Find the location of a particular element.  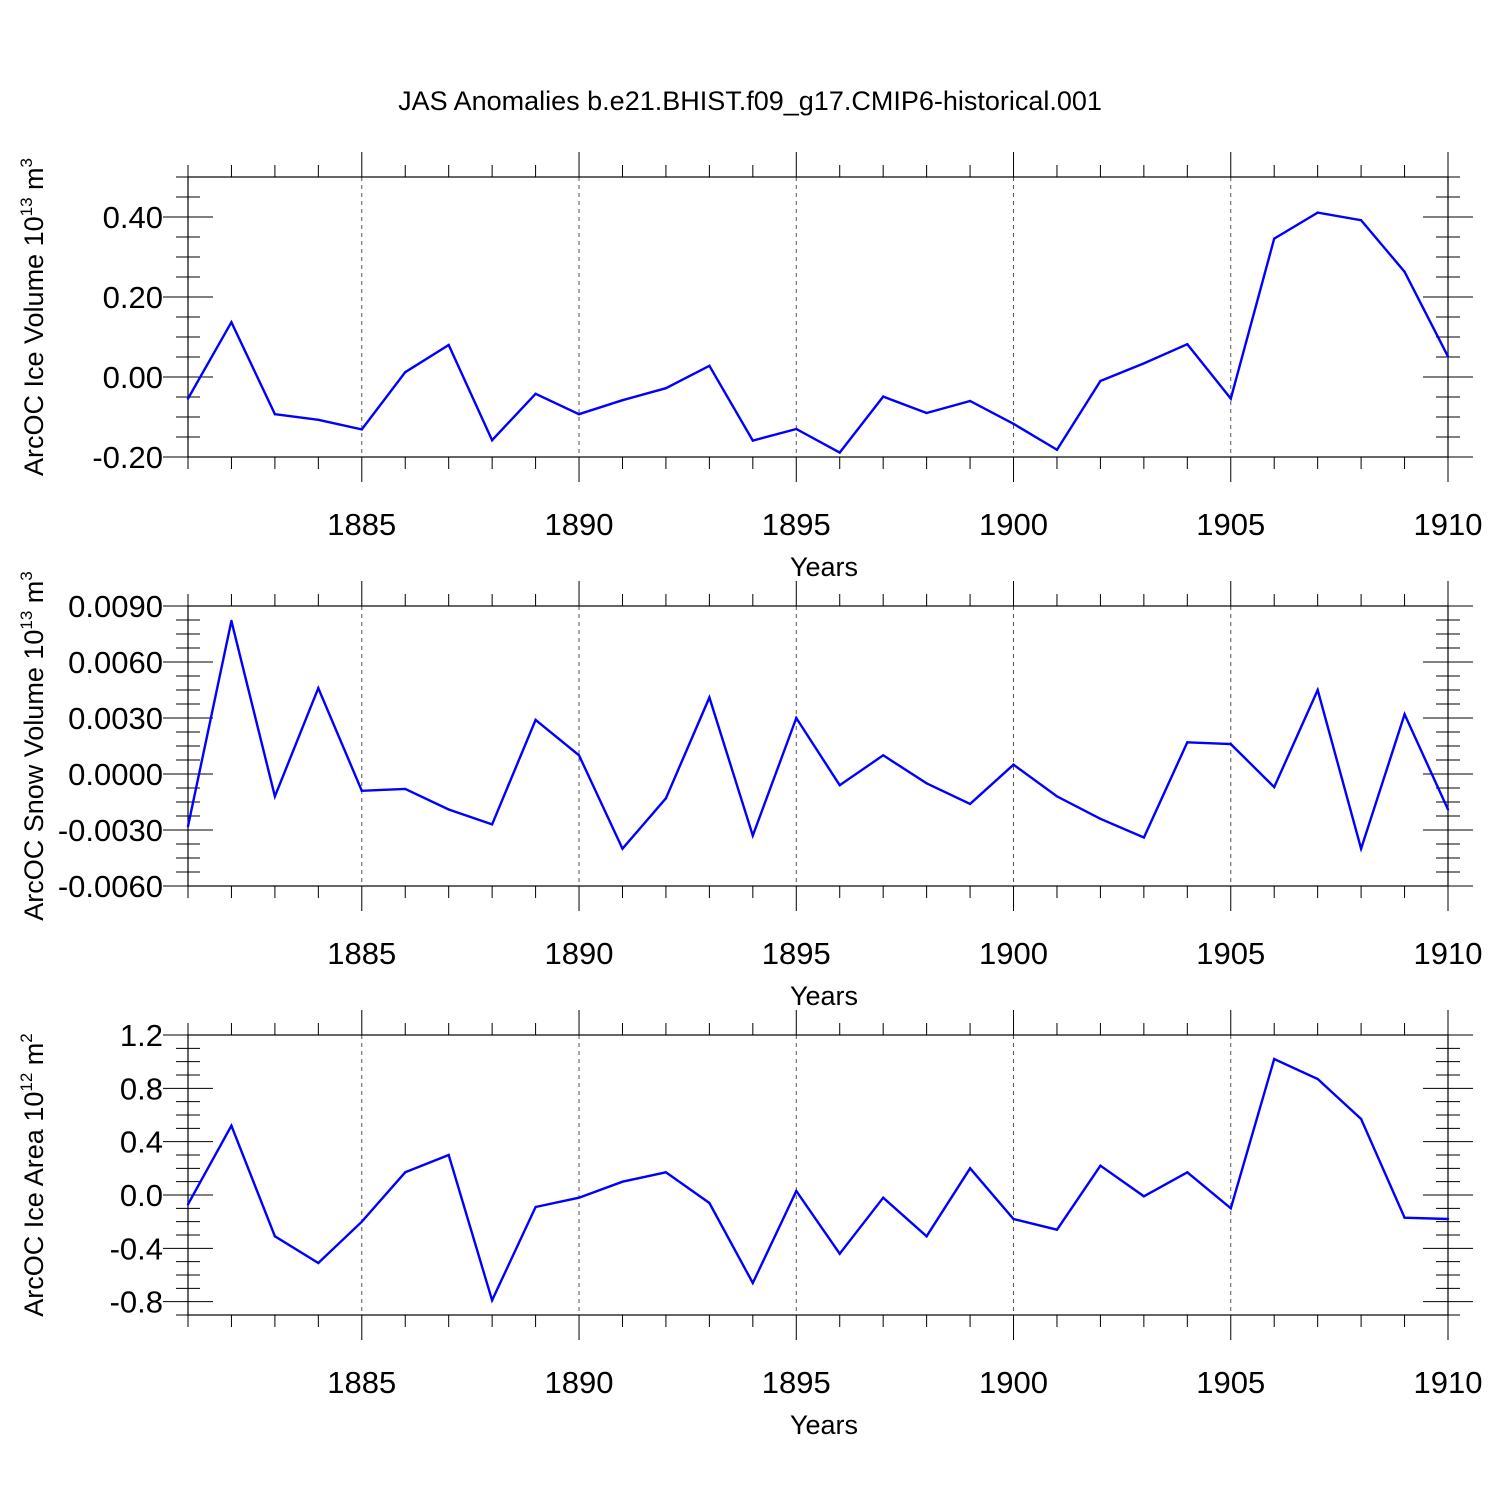

y-tick-label: 0.4 is located at coordinates (141, 1142).